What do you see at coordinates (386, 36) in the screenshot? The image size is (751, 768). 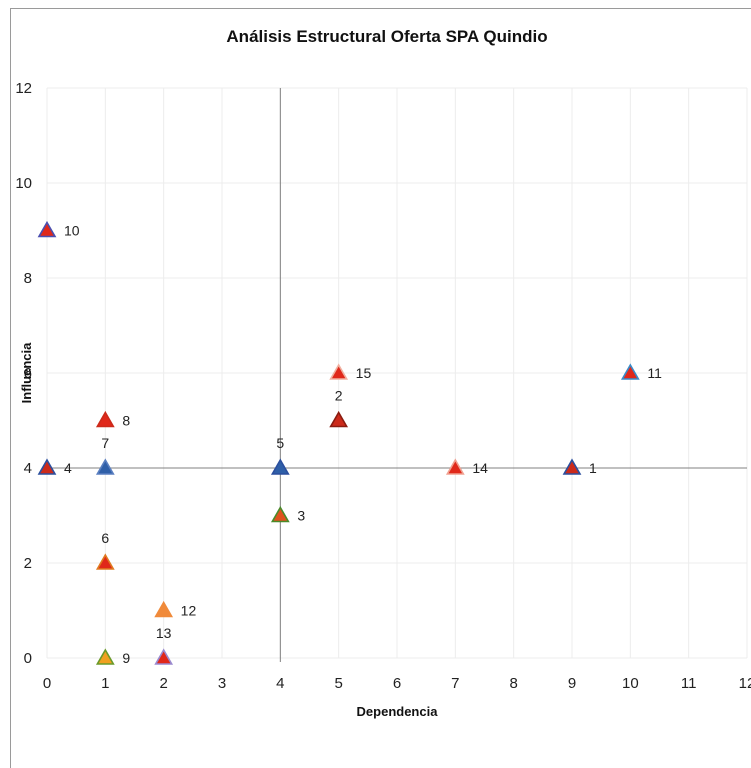 I see `chart-title: Análisis Estructural Oferta SPA Quindio` at bounding box center [386, 36].